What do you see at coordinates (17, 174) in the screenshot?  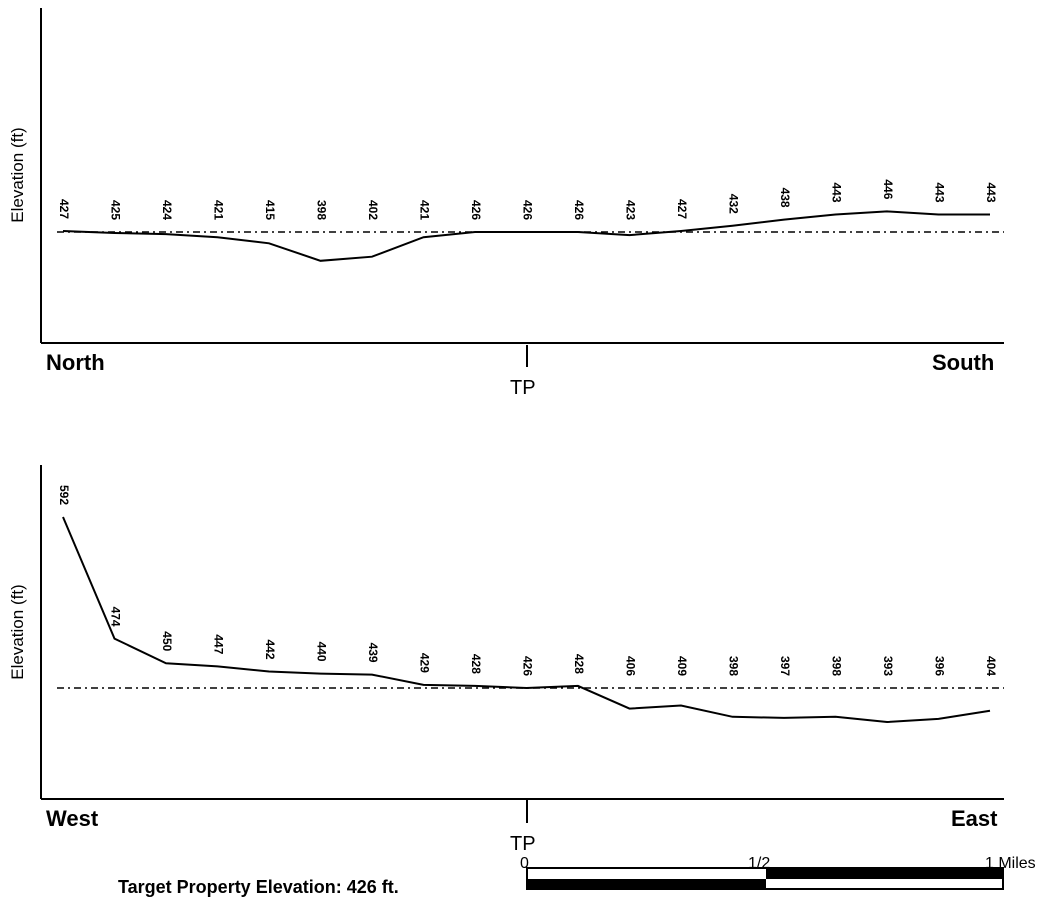 I see `profile-1-y-axis-label: Elevation (ft)` at bounding box center [17, 174].